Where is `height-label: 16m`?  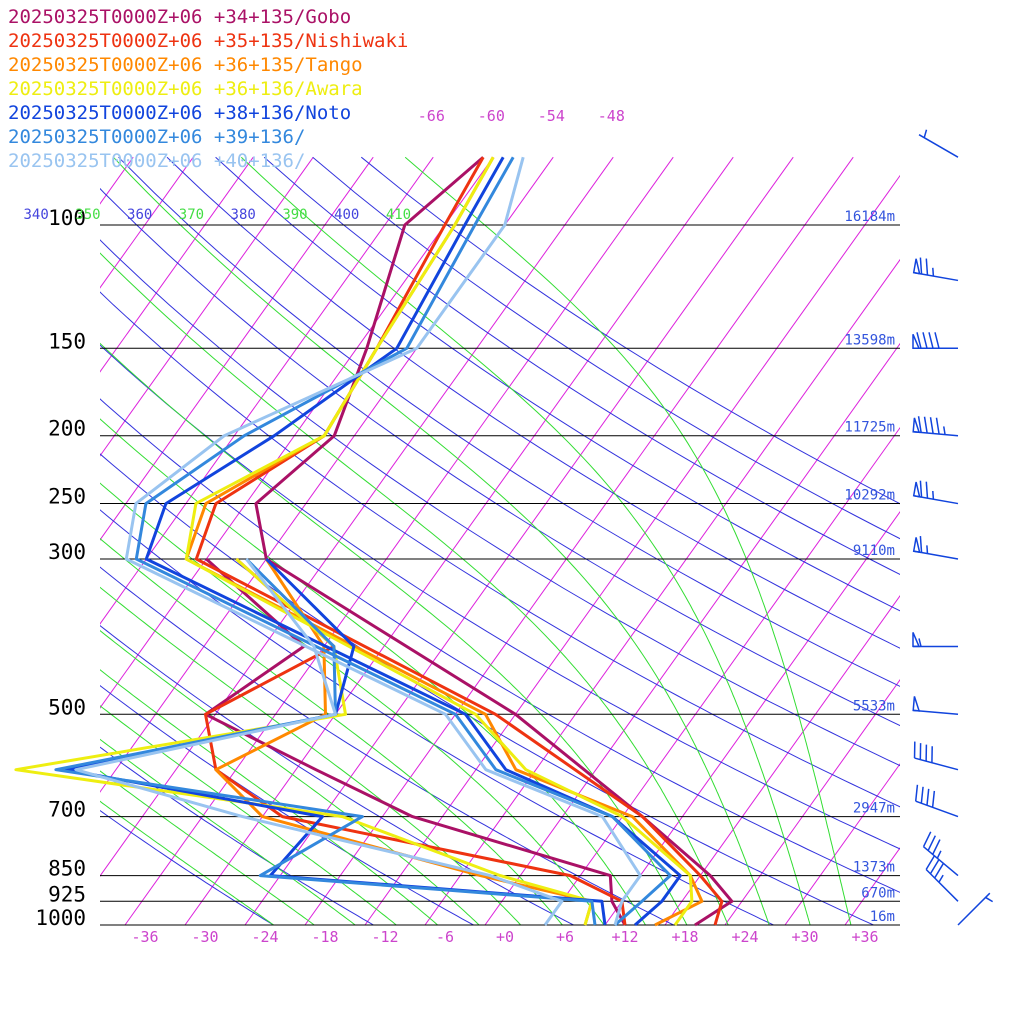 height-label: 16m is located at coordinates (882, 917).